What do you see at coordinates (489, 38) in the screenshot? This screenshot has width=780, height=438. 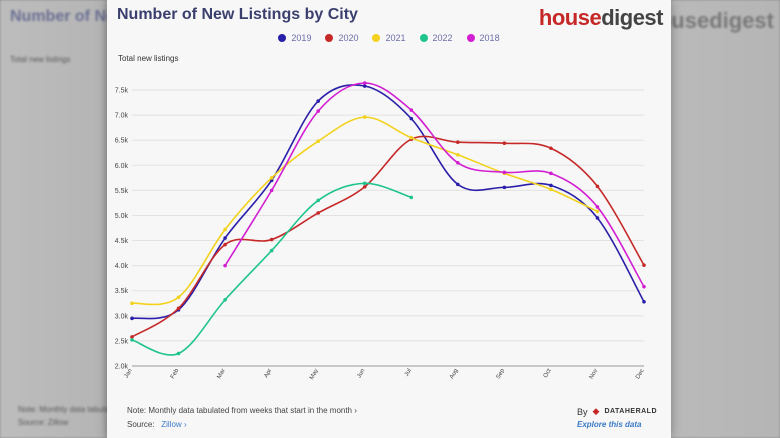 I see `legend-label: 2018` at bounding box center [489, 38].